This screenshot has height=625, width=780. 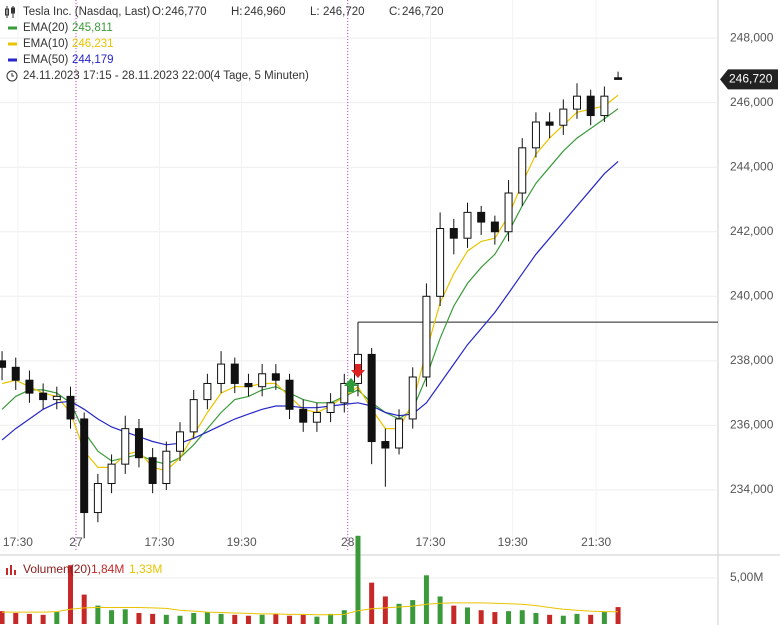 What do you see at coordinates (752, 37) in the screenshot?
I see `y-tick-label: 248,000` at bounding box center [752, 37].